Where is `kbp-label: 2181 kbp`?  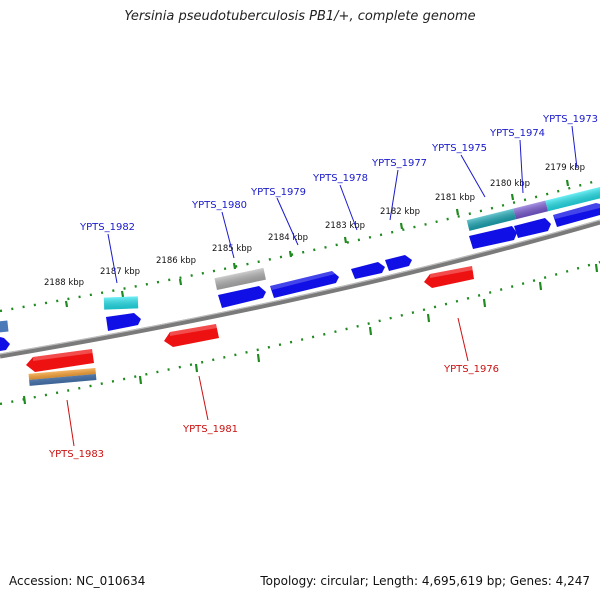
kbp-label: 2181 kbp is located at coordinates (455, 198).